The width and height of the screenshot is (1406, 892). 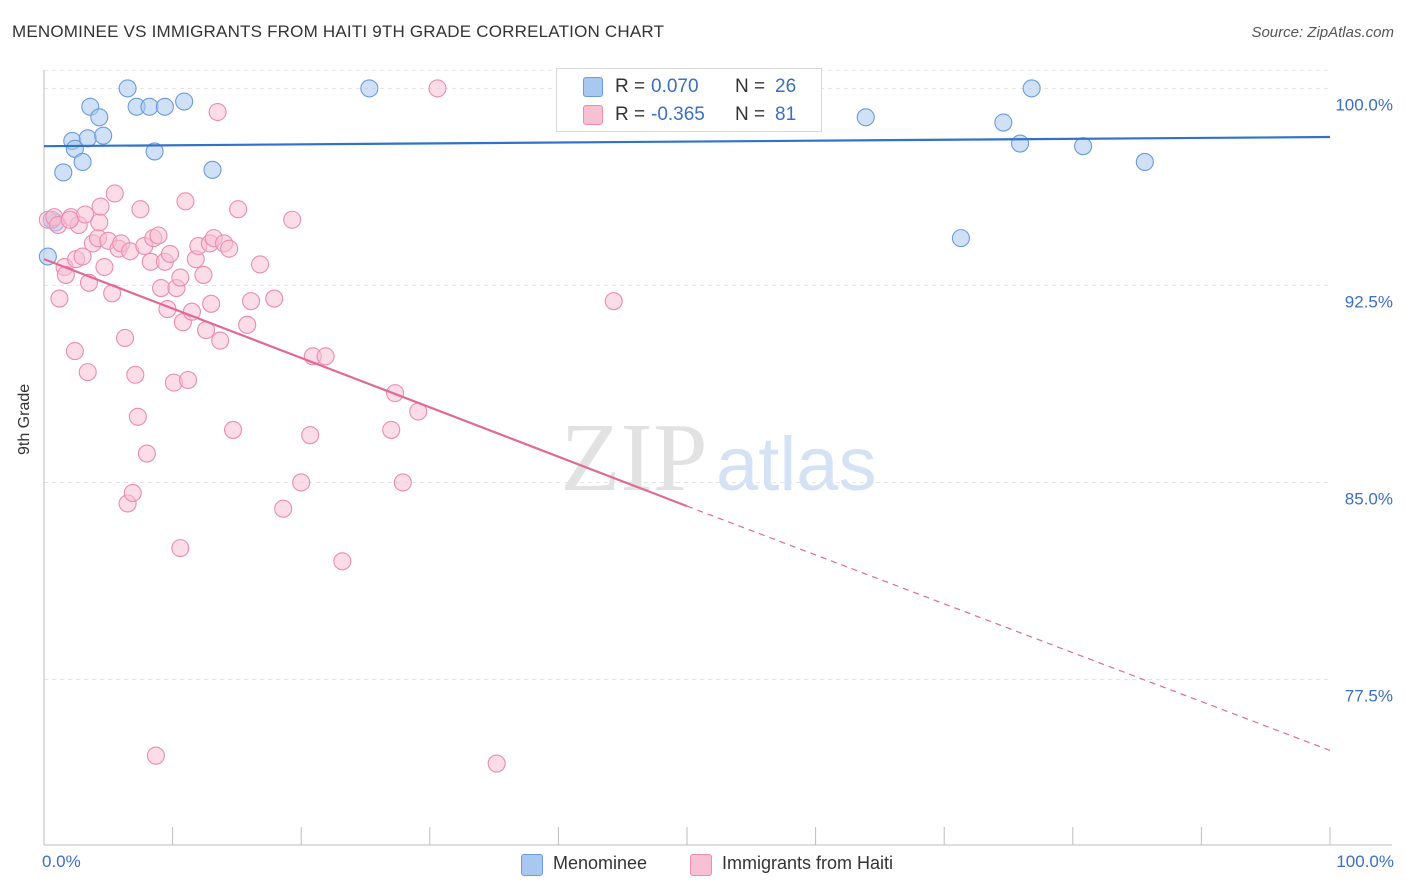 I want to click on y-axis-label: 9th Grade, so click(x=24, y=419).